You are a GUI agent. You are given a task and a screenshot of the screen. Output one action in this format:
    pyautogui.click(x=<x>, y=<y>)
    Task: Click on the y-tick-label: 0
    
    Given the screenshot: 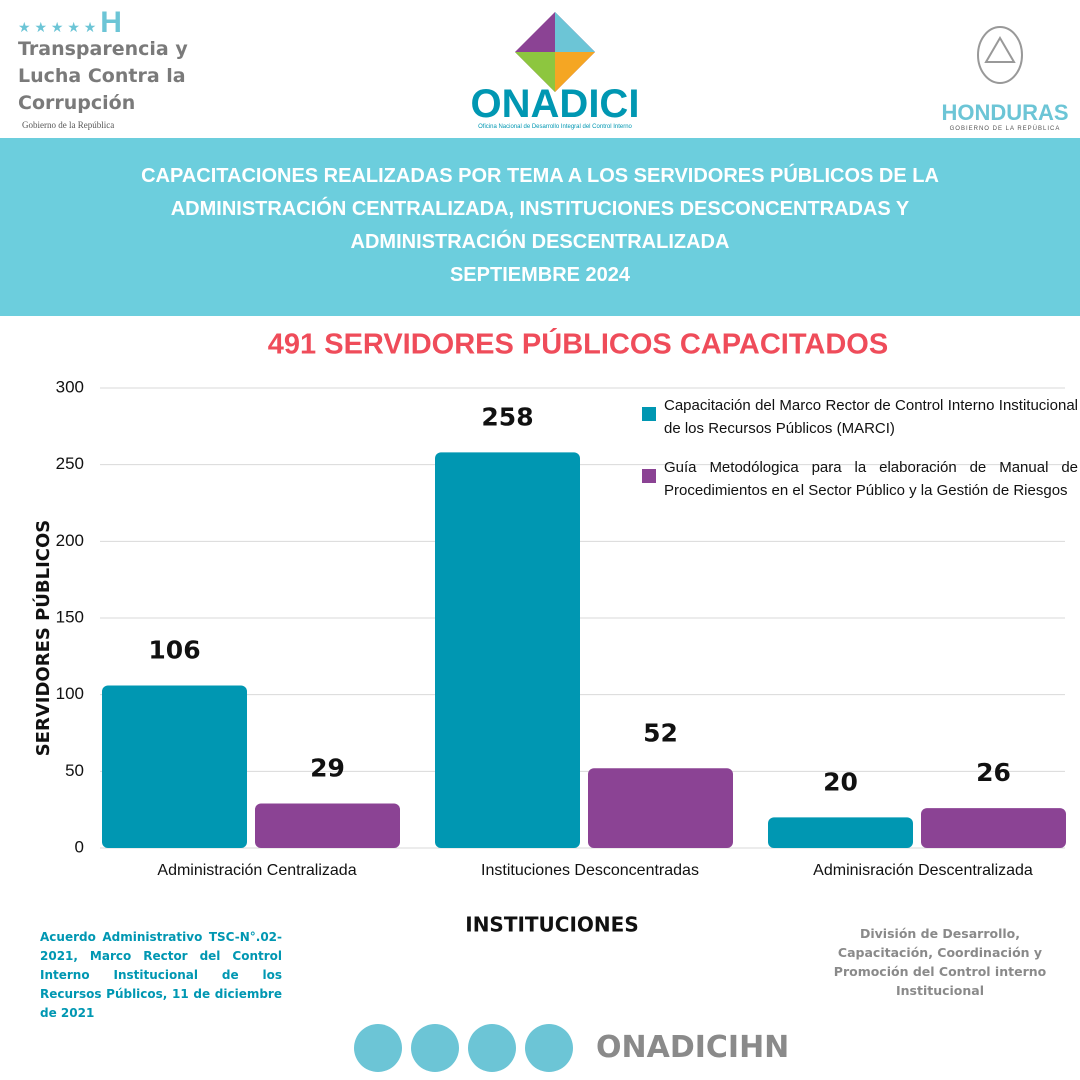 What is the action you would take?
    pyautogui.click(x=79, y=846)
    